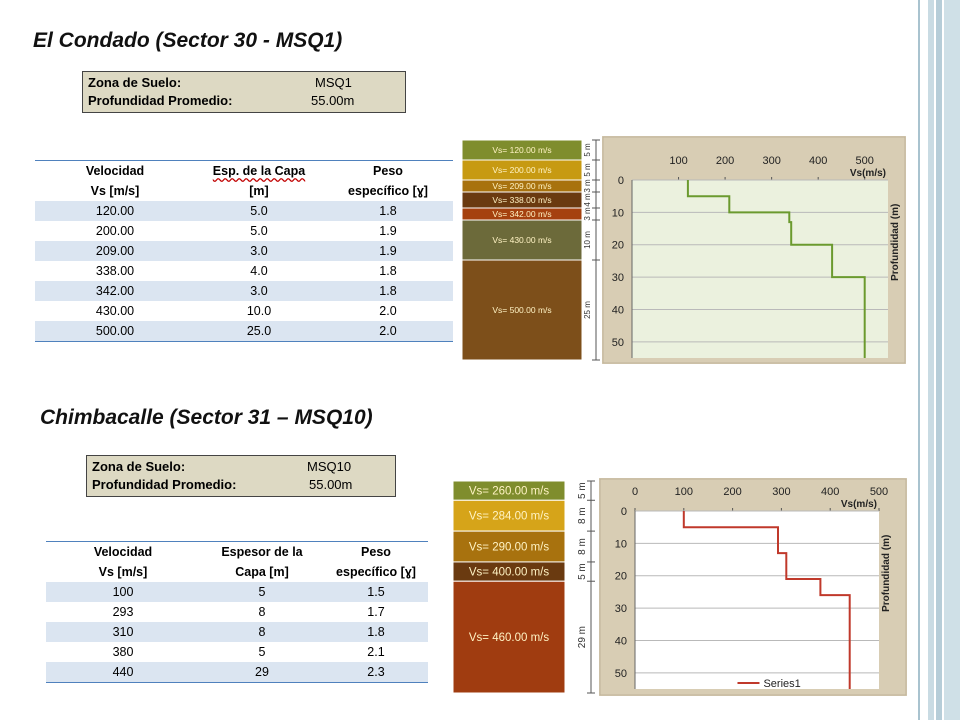 The width and height of the screenshot is (960, 720). Describe the element at coordinates (587, 200) in the screenshot. I see `layer-thickness-label: 4 m` at that location.